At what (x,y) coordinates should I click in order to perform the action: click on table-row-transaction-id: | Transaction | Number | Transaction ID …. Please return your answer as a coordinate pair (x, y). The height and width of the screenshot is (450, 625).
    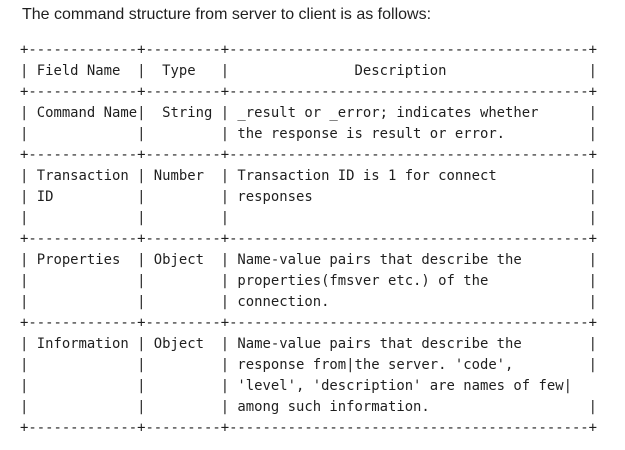
    Looking at the image, I should click on (309, 176).